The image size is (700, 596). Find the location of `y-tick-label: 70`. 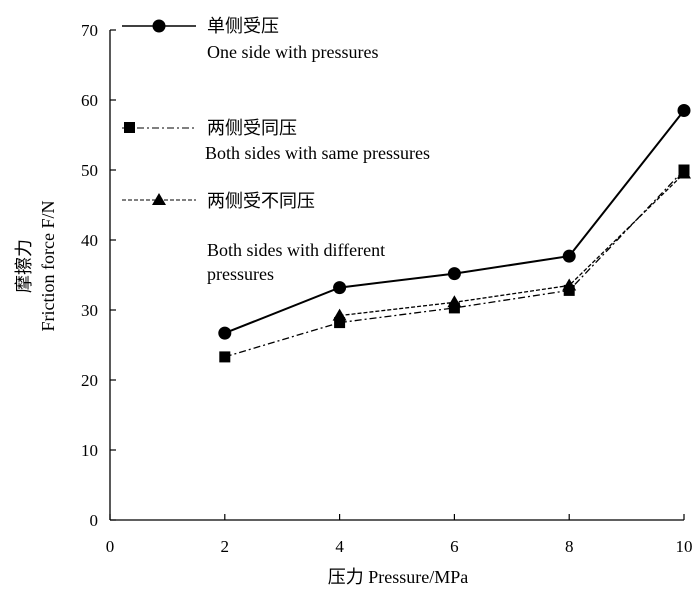

y-tick-label: 70 is located at coordinates (89, 30).